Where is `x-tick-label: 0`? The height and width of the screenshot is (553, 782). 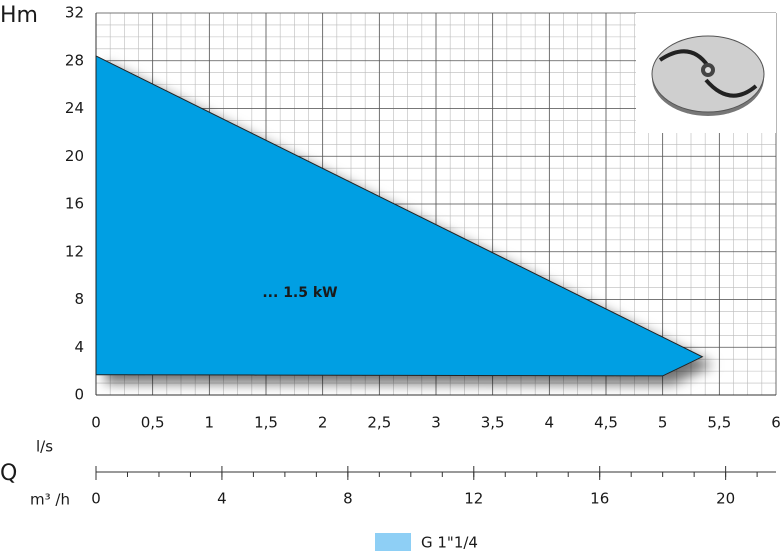
x-tick-label: 0 is located at coordinates (96, 423).